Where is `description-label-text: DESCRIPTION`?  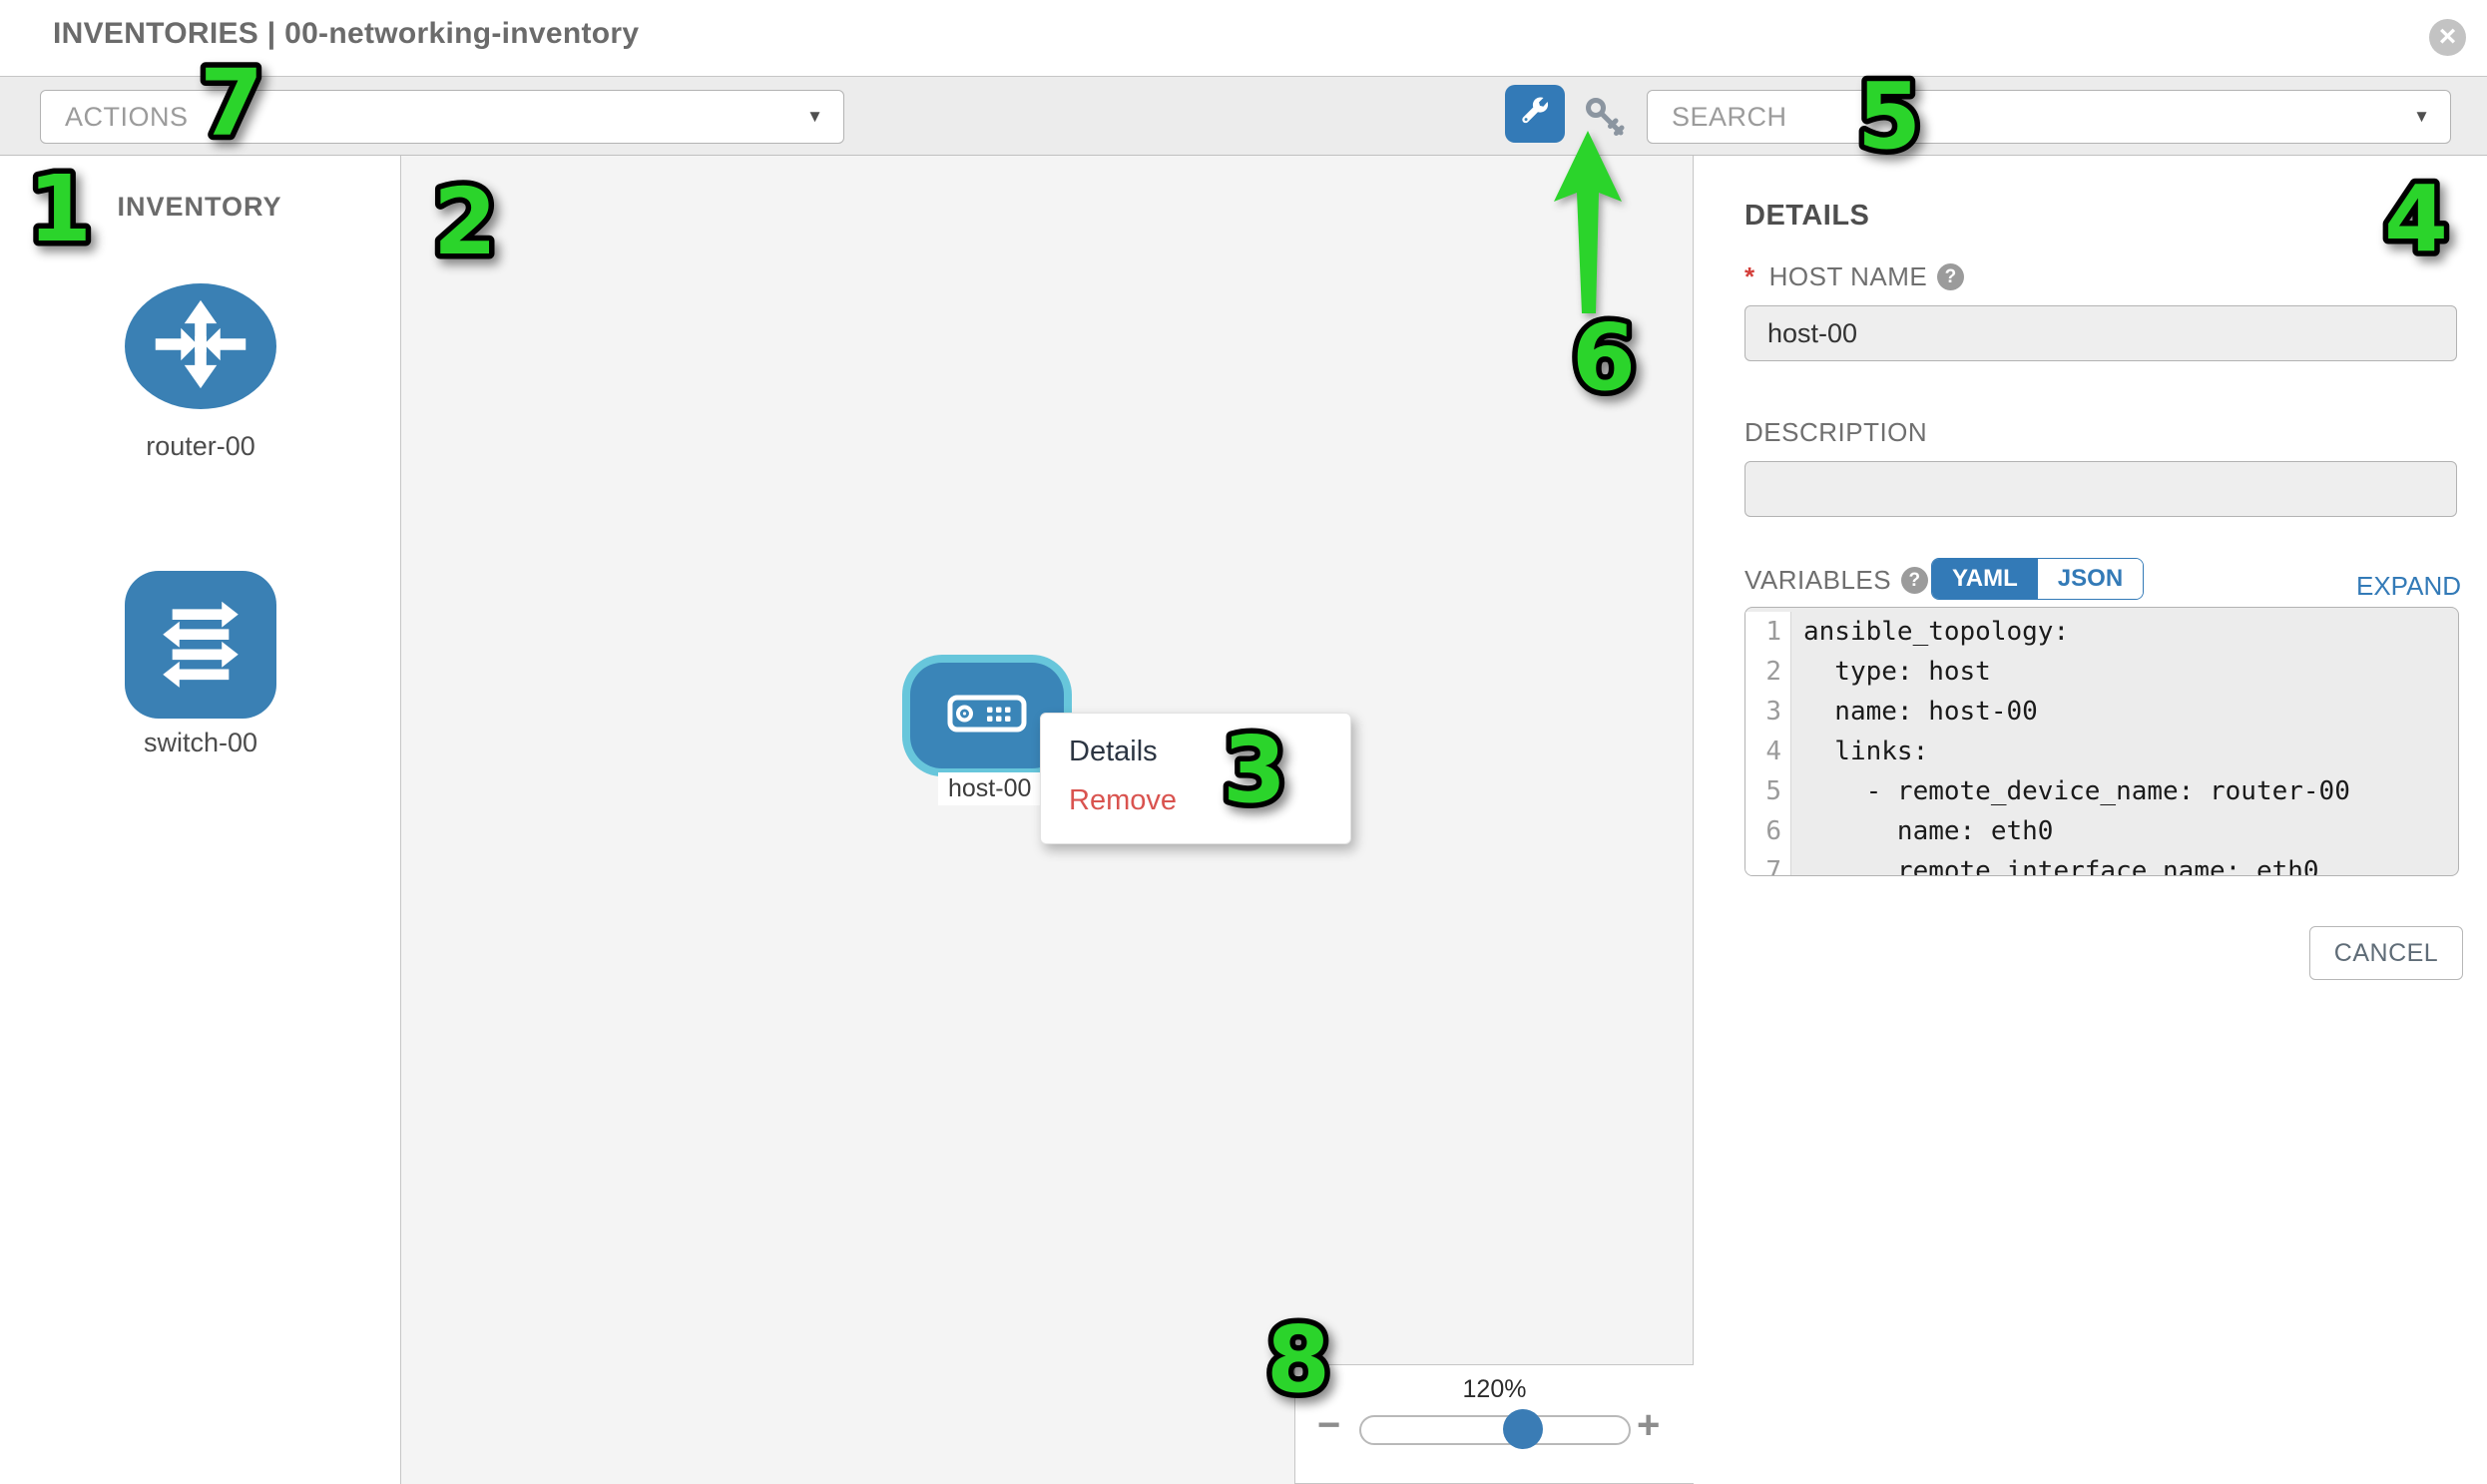 description-label-text: DESCRIPTION is located at coordinates (1836, 432).